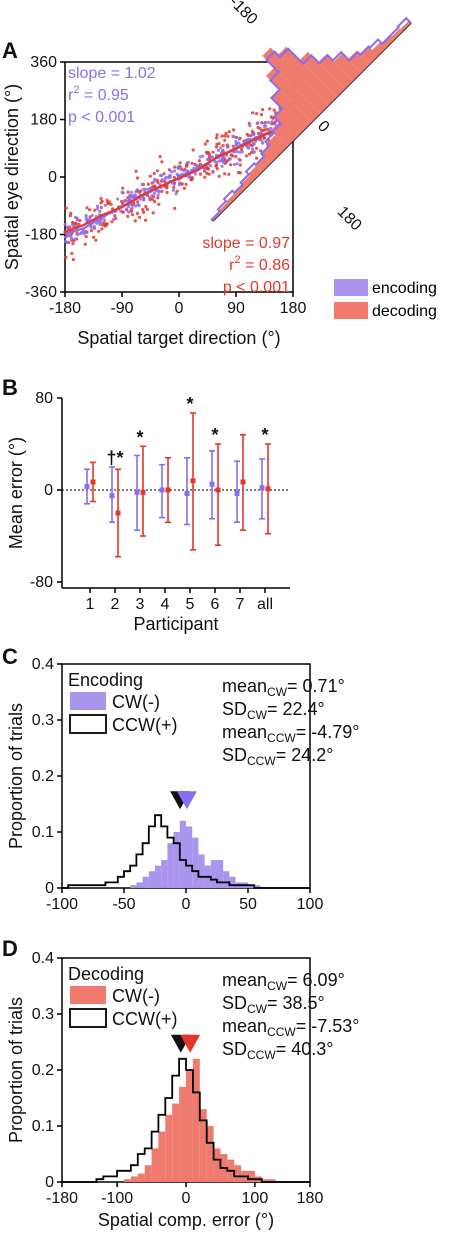  What do you see at coordinates (10, 387) in the screenshot?
I see `panel-label-b: B` at bounding box center [10, 387].